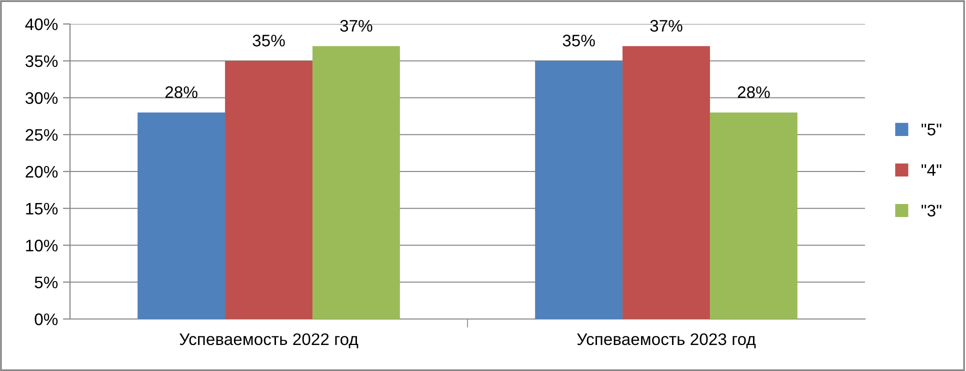 This screenshot has height=371, width=966. Describe the element at coordinates (269, 340) in the screenshot. I see `x-tick-label: Успеваемость 2022 год` at that location.